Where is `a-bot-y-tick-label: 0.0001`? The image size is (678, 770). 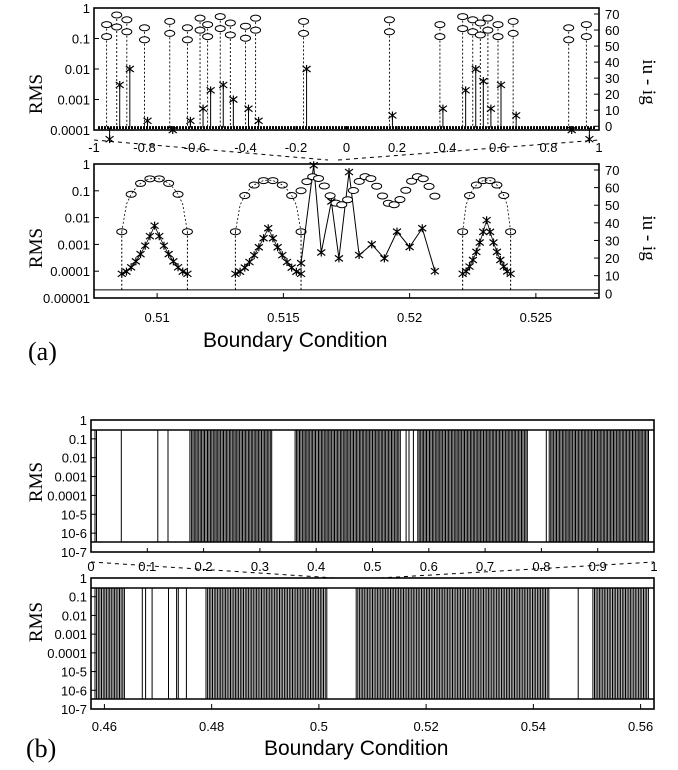
a-bot-y-tick-label: 0.0001 is located at coordinates (70, 271).